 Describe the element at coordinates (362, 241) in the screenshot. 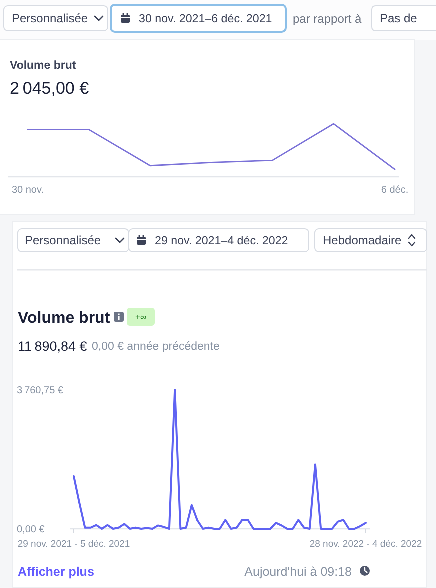

I see `text: Hebdomadaire` at that location.